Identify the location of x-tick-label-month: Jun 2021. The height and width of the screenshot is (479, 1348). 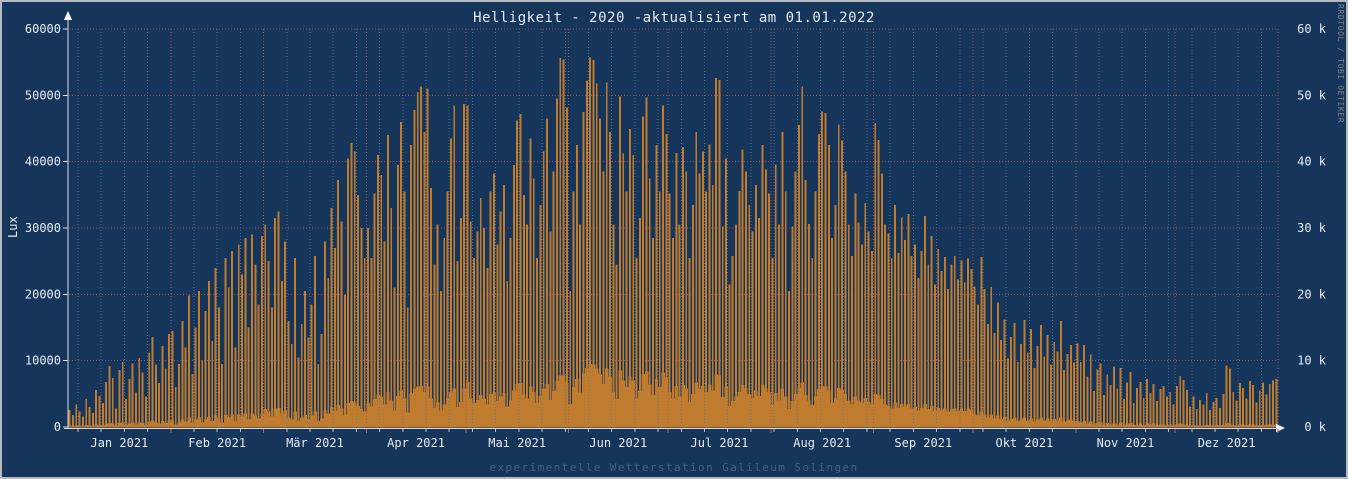
(618, 443).